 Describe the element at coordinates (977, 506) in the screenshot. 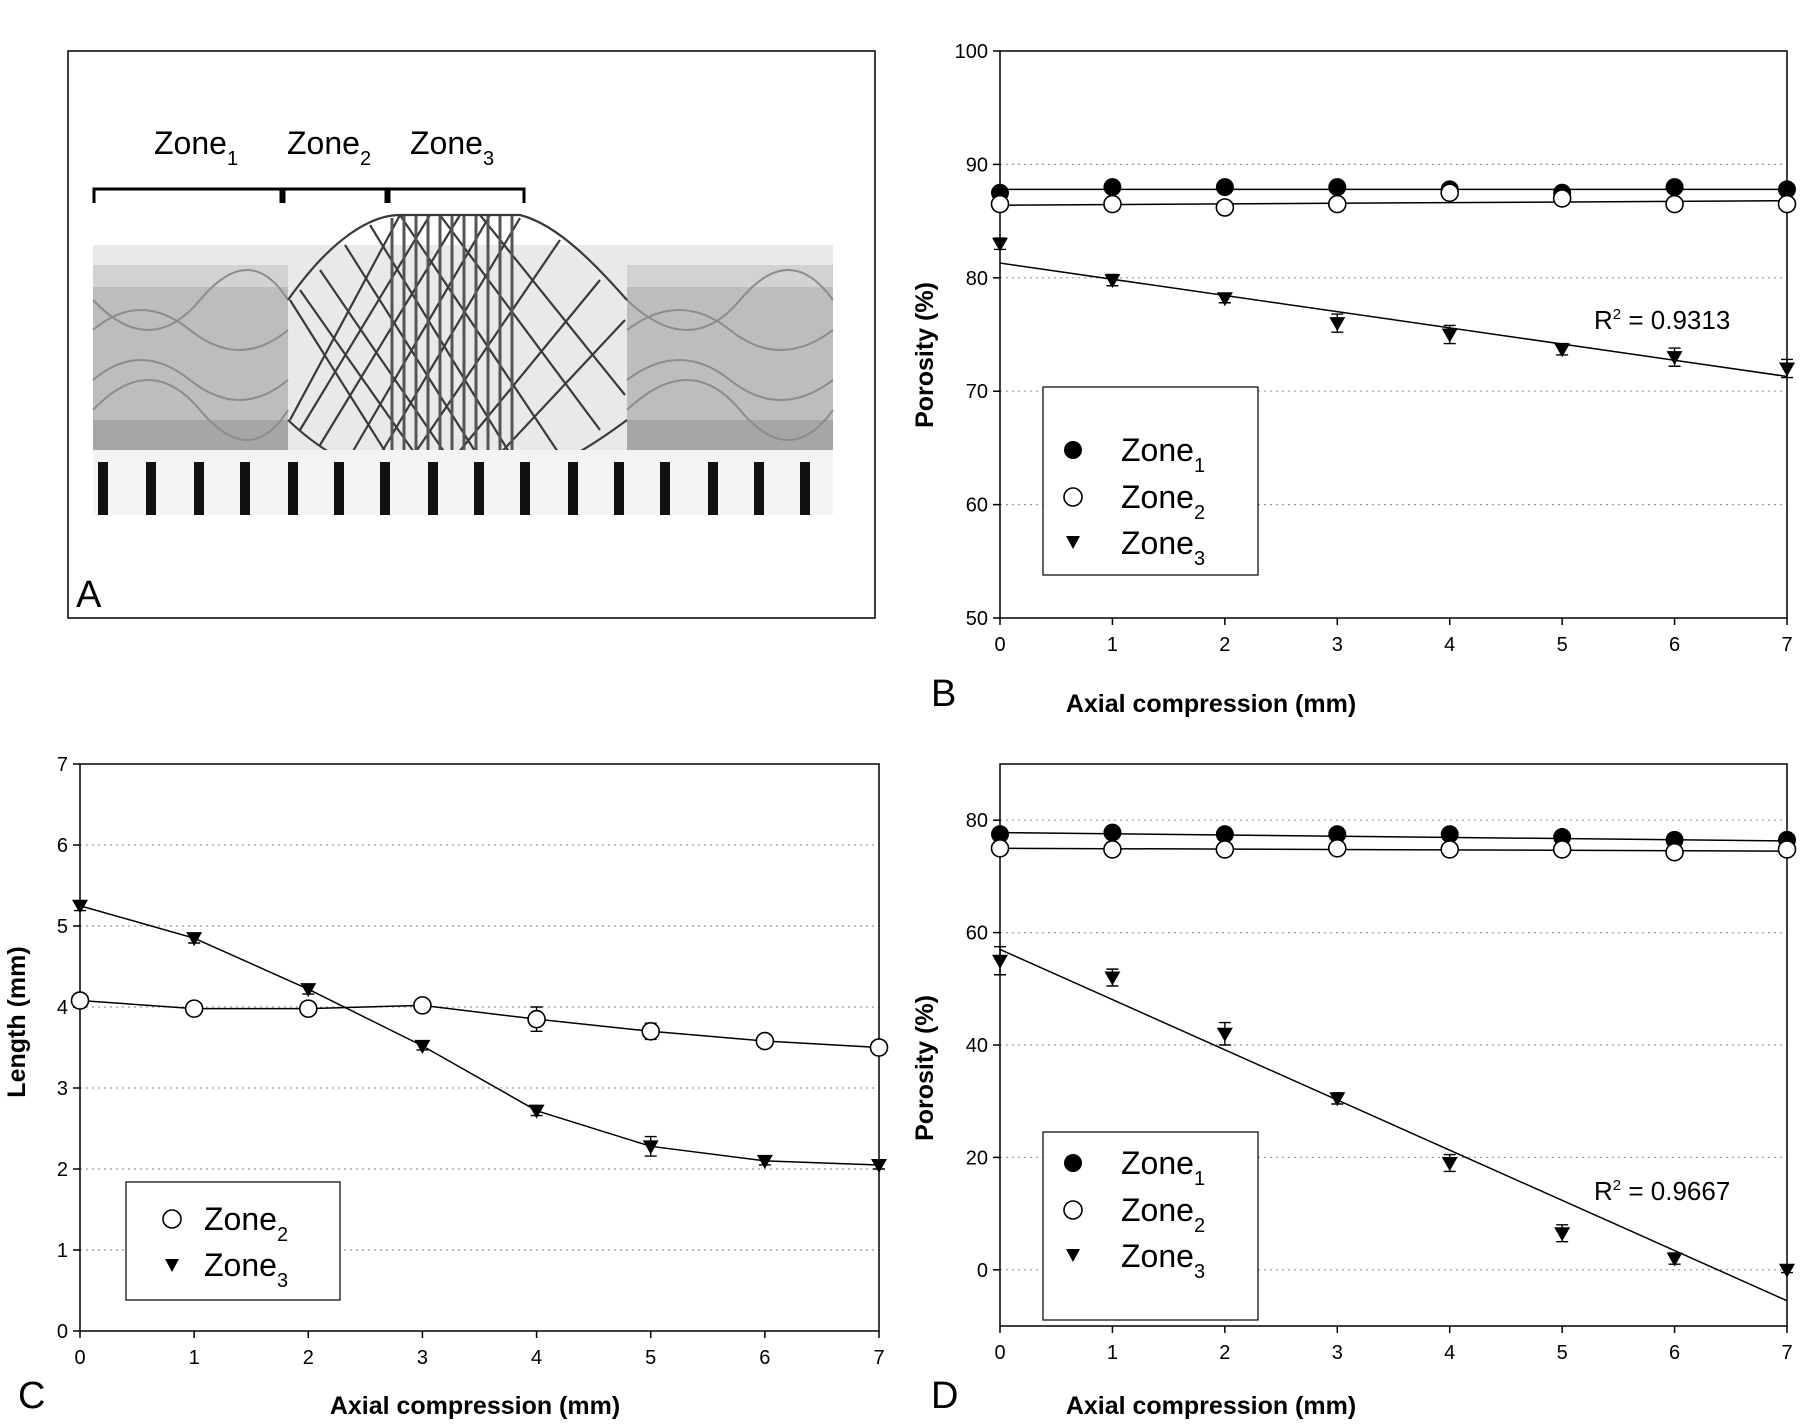

I see `chart-b-y-tick-label: 60` at that location.